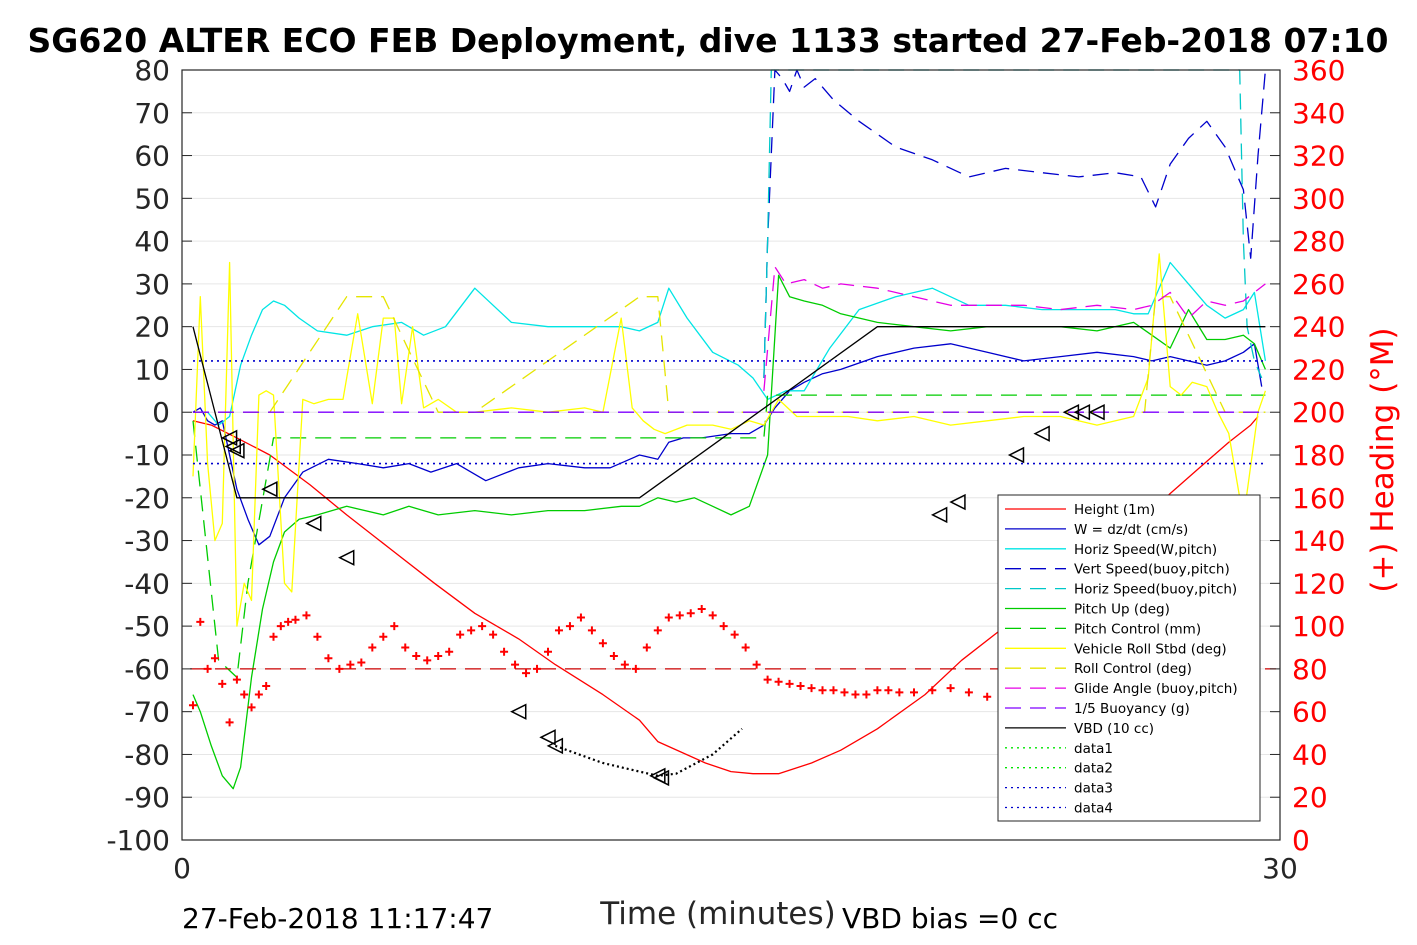 This screenshot has height=945, width=1417. What do you see at coordinates (1131, 530) in the screenshot?
I see `legend-label: W = dz/dt (cm/s)` at bounding box center [1131, 530].